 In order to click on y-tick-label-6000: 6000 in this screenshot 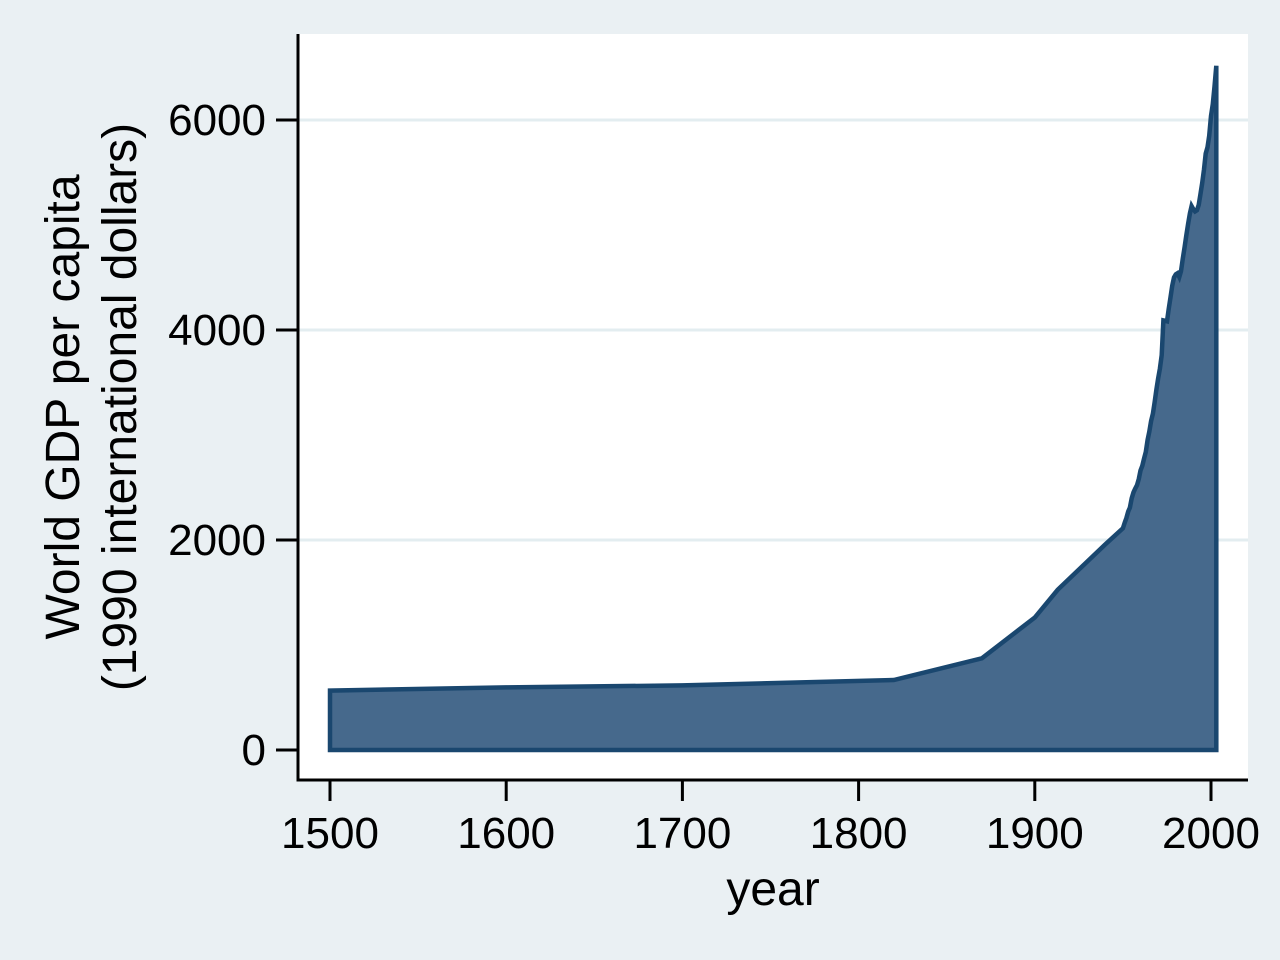, I will do `click(217, 120)`.